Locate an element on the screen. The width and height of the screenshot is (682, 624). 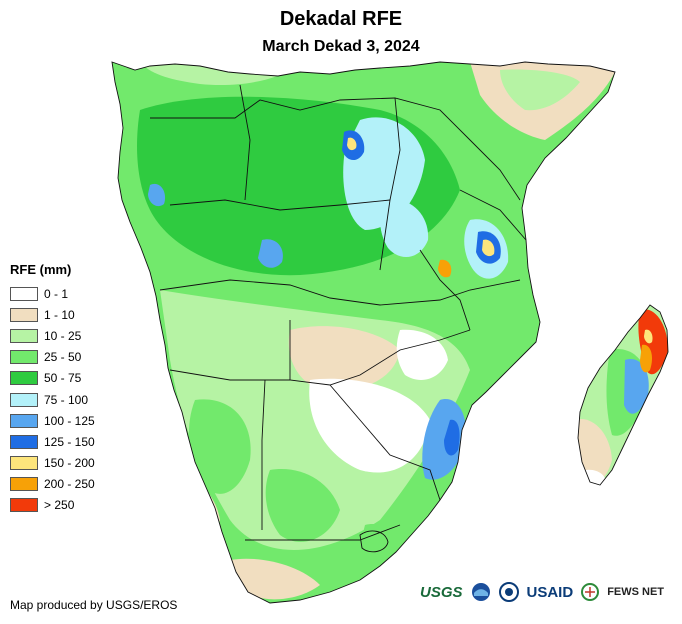
legend-item: 150 - 200 is located at coordinates (70, 463).